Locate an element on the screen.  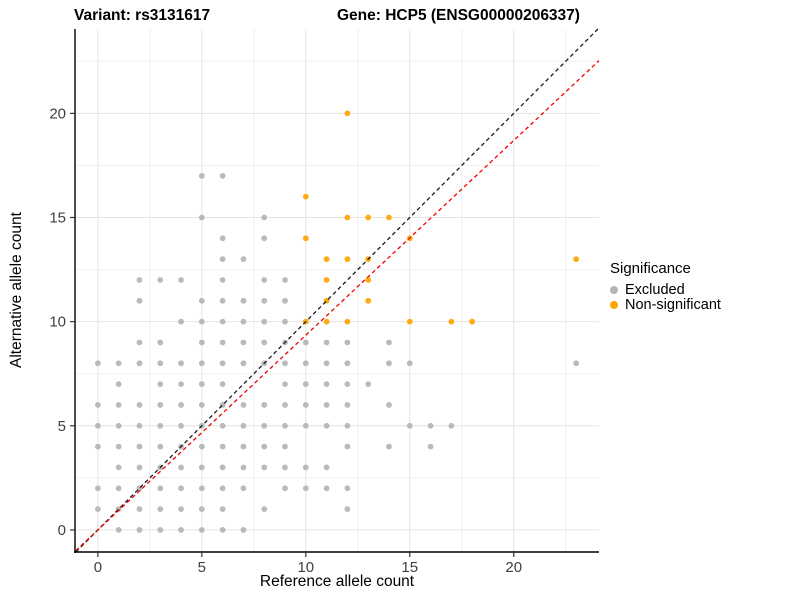
legend: Significance Excluded Non-significant is located at coordinates (665, 286).